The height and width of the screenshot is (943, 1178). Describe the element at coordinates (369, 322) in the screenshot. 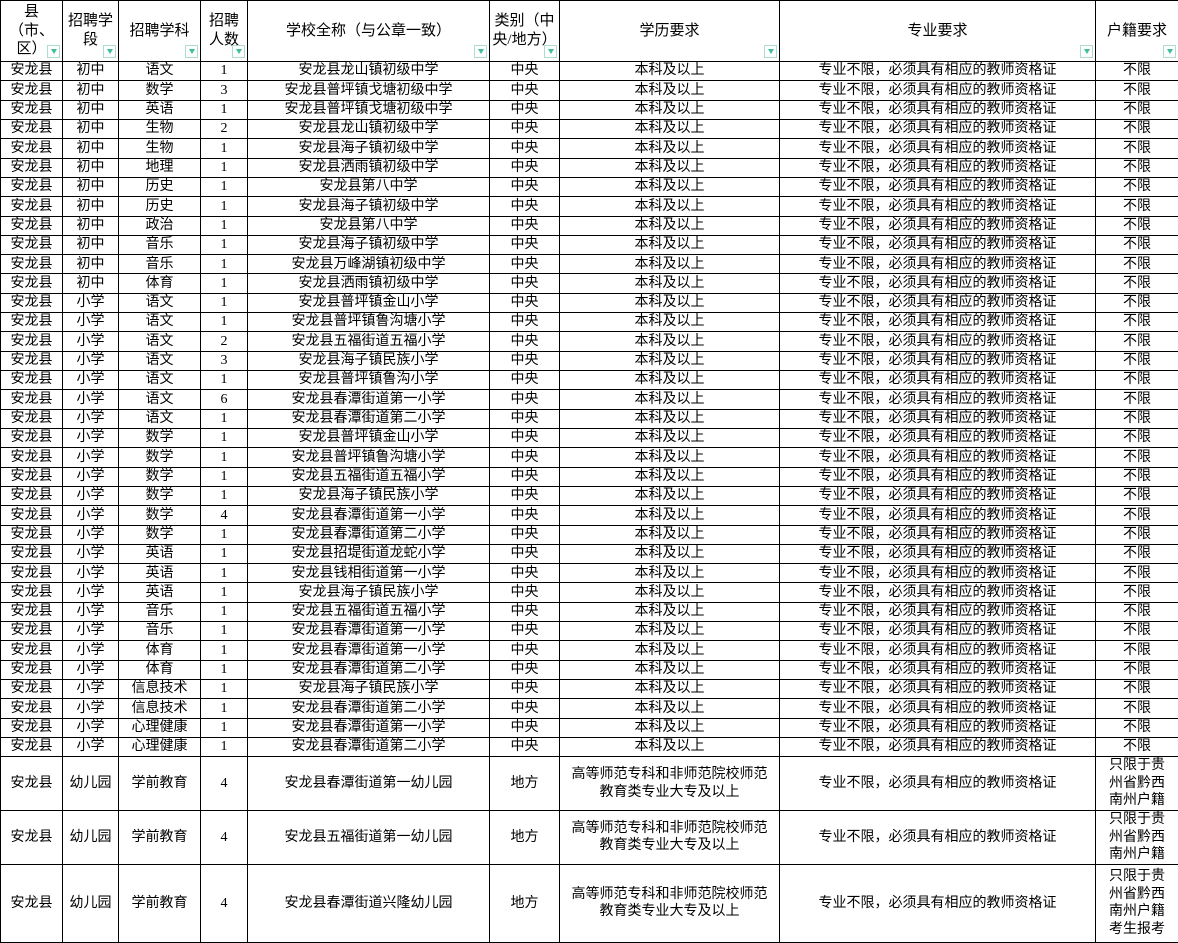

I see `table-cell-school-name: 安龙县普坪镇鲁沟塘小学` at that location.